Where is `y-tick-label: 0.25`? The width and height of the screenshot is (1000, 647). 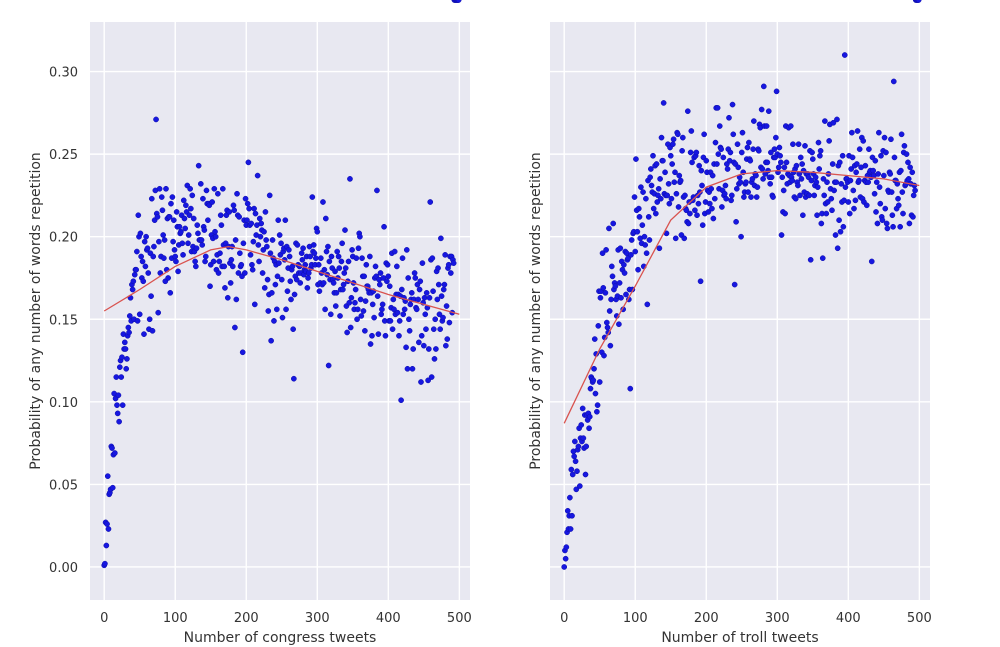 y-tick-label: 0.25 is located at coordinates (63, 155).